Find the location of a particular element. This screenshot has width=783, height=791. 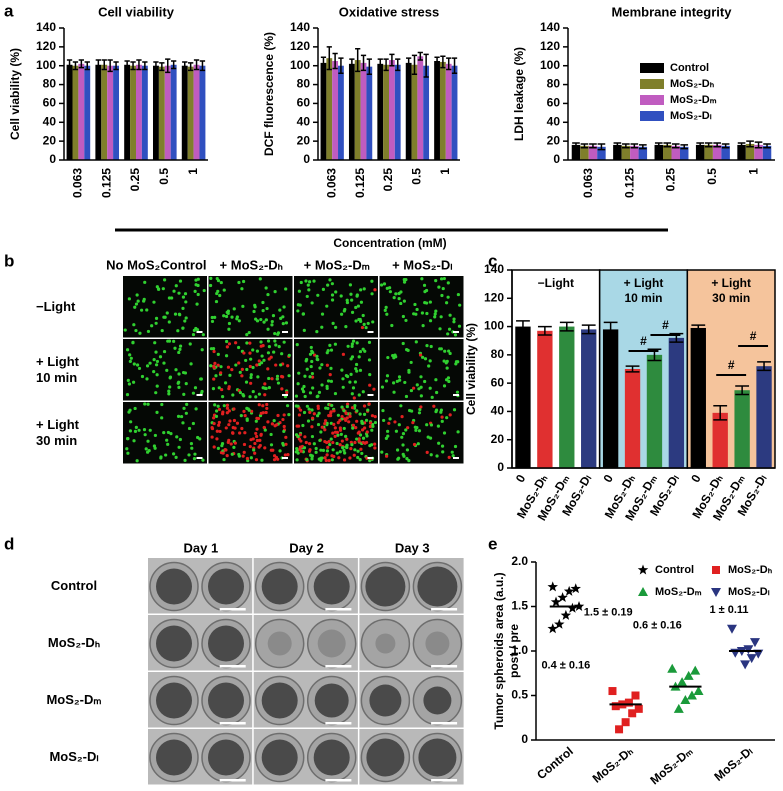

group-label: −Light is located at coordinates (556, 283).